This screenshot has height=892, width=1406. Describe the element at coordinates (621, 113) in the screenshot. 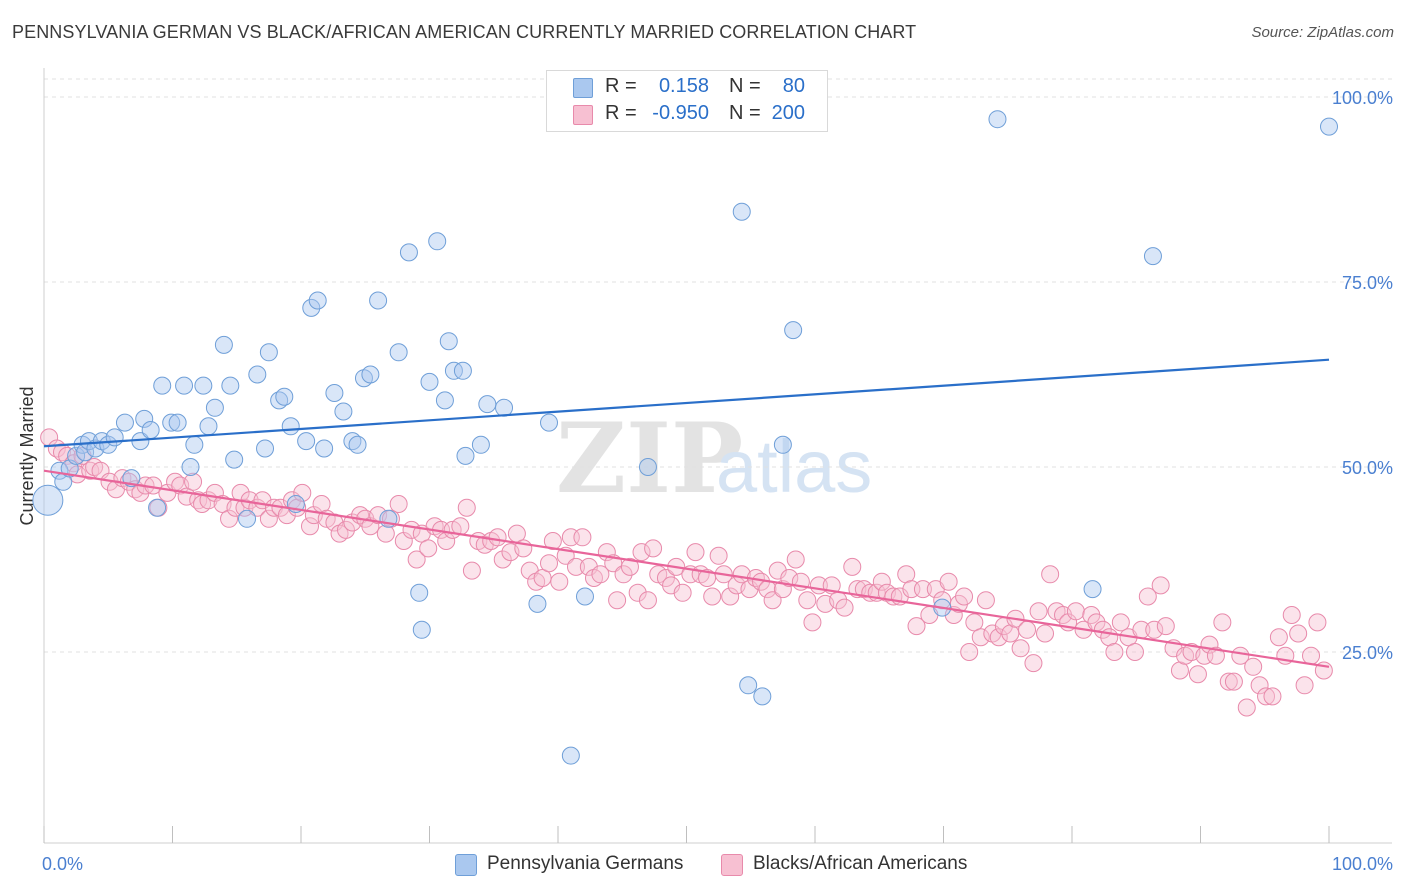

I see `r-label: R =` at that location.